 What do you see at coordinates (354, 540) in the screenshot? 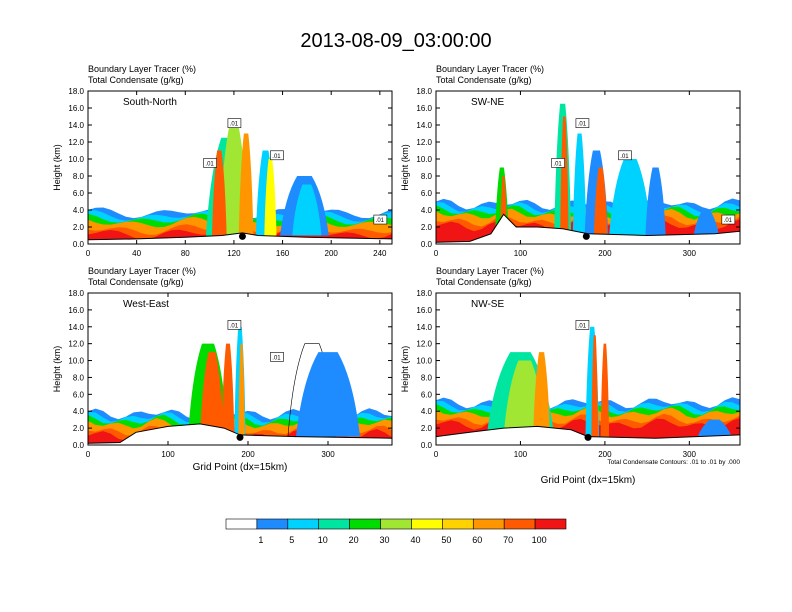
I see `colorbar-label: 20` at bounding box center [354, 540].